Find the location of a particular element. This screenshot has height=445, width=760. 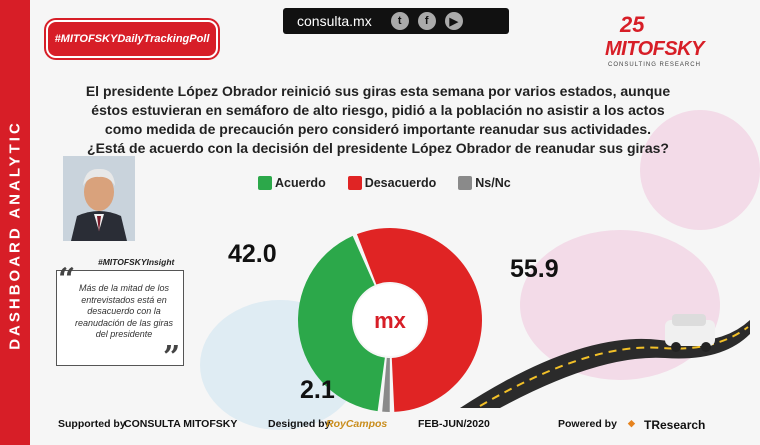

footer-powered-label: Powered by is located at coordinates (587, 424).